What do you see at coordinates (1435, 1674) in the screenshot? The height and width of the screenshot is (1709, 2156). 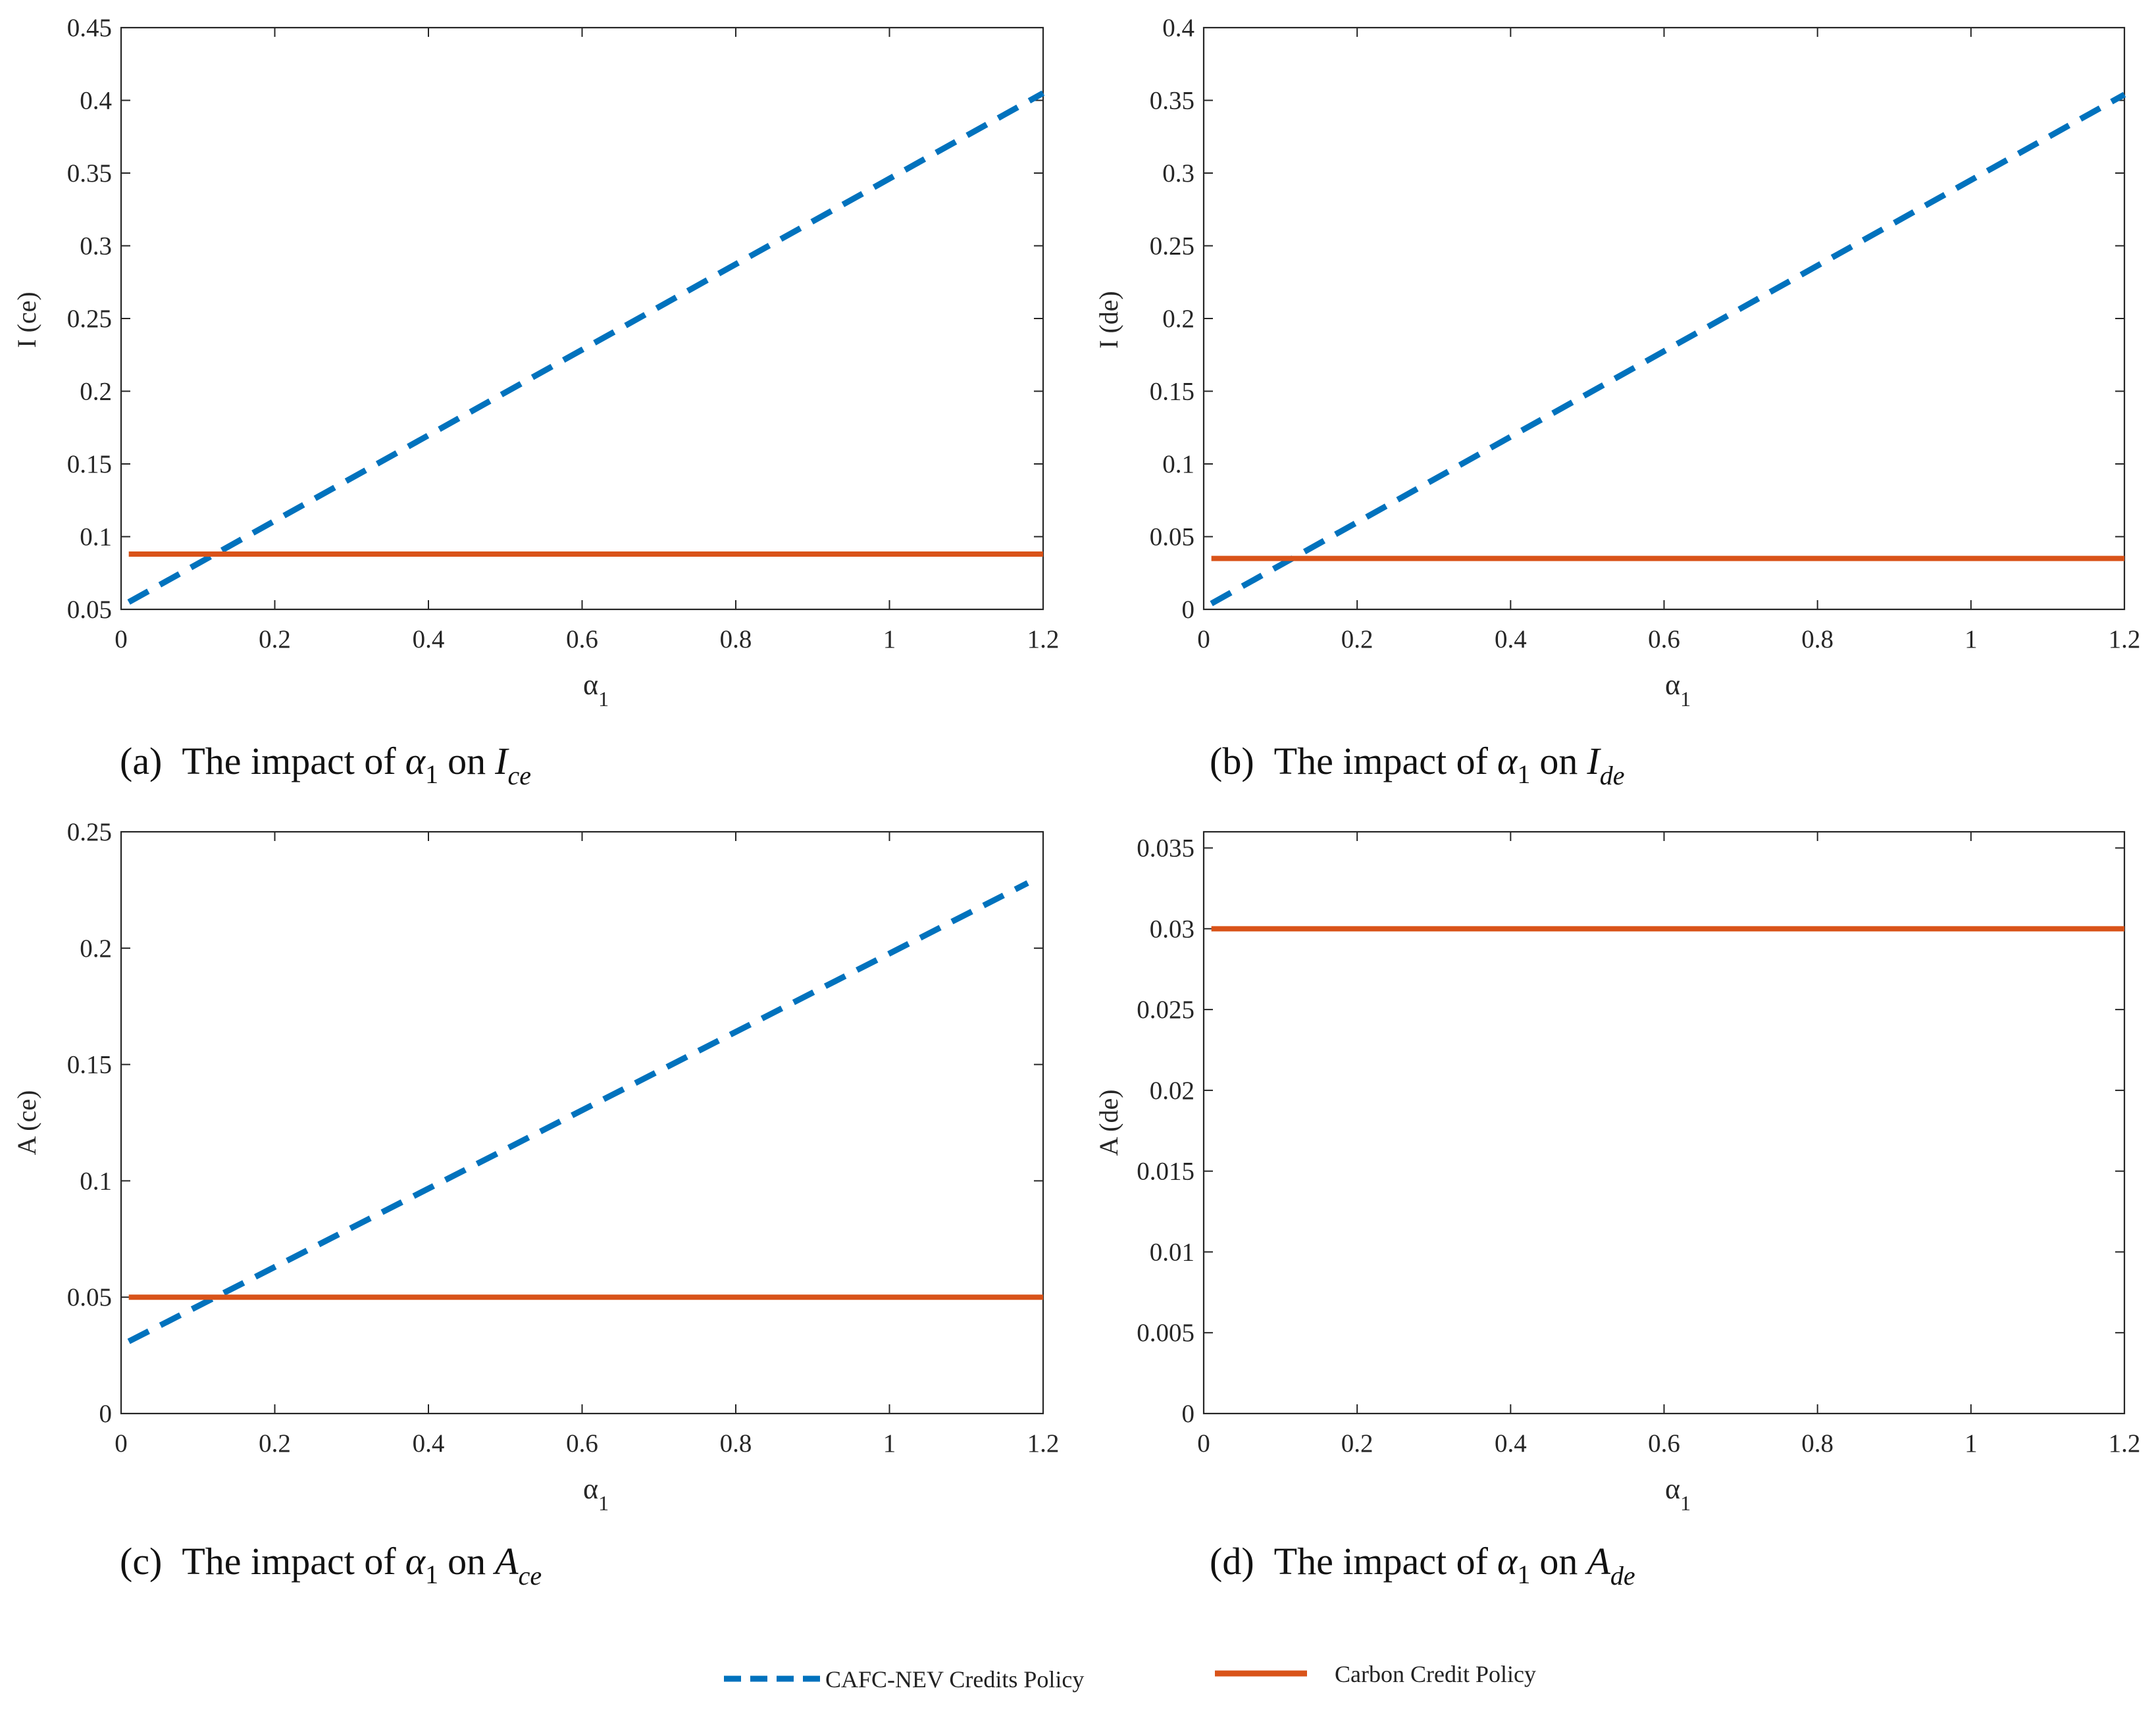 I see `legend-carbon-label: Carbon Credit Policy` at bounding box center [1435, 1674].